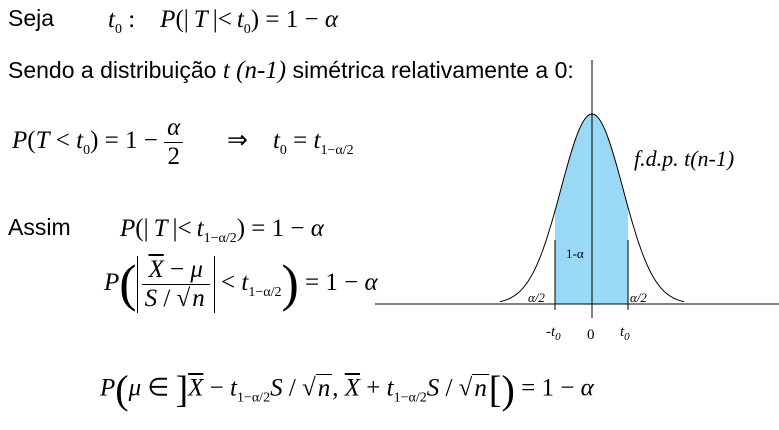 This screenshot has height=430, width=779. Describe the element at coordinates (223, 21) in the screenshot. I see `formula-definition: t0 : P(| T |< t0) = 1 − α` at that location.